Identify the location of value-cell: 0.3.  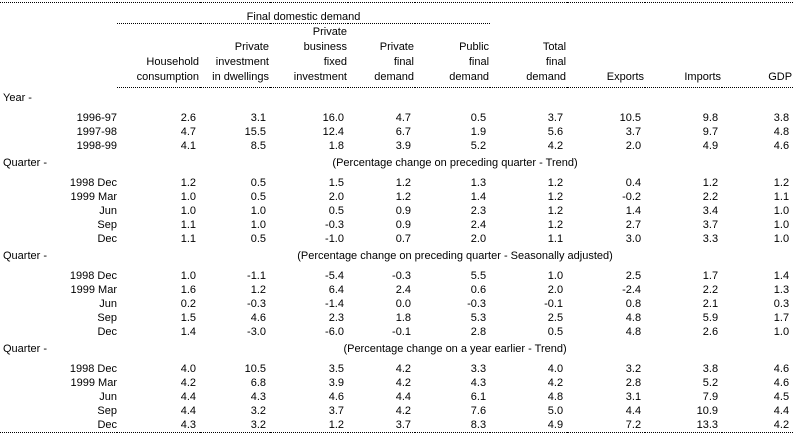
(781, 303).